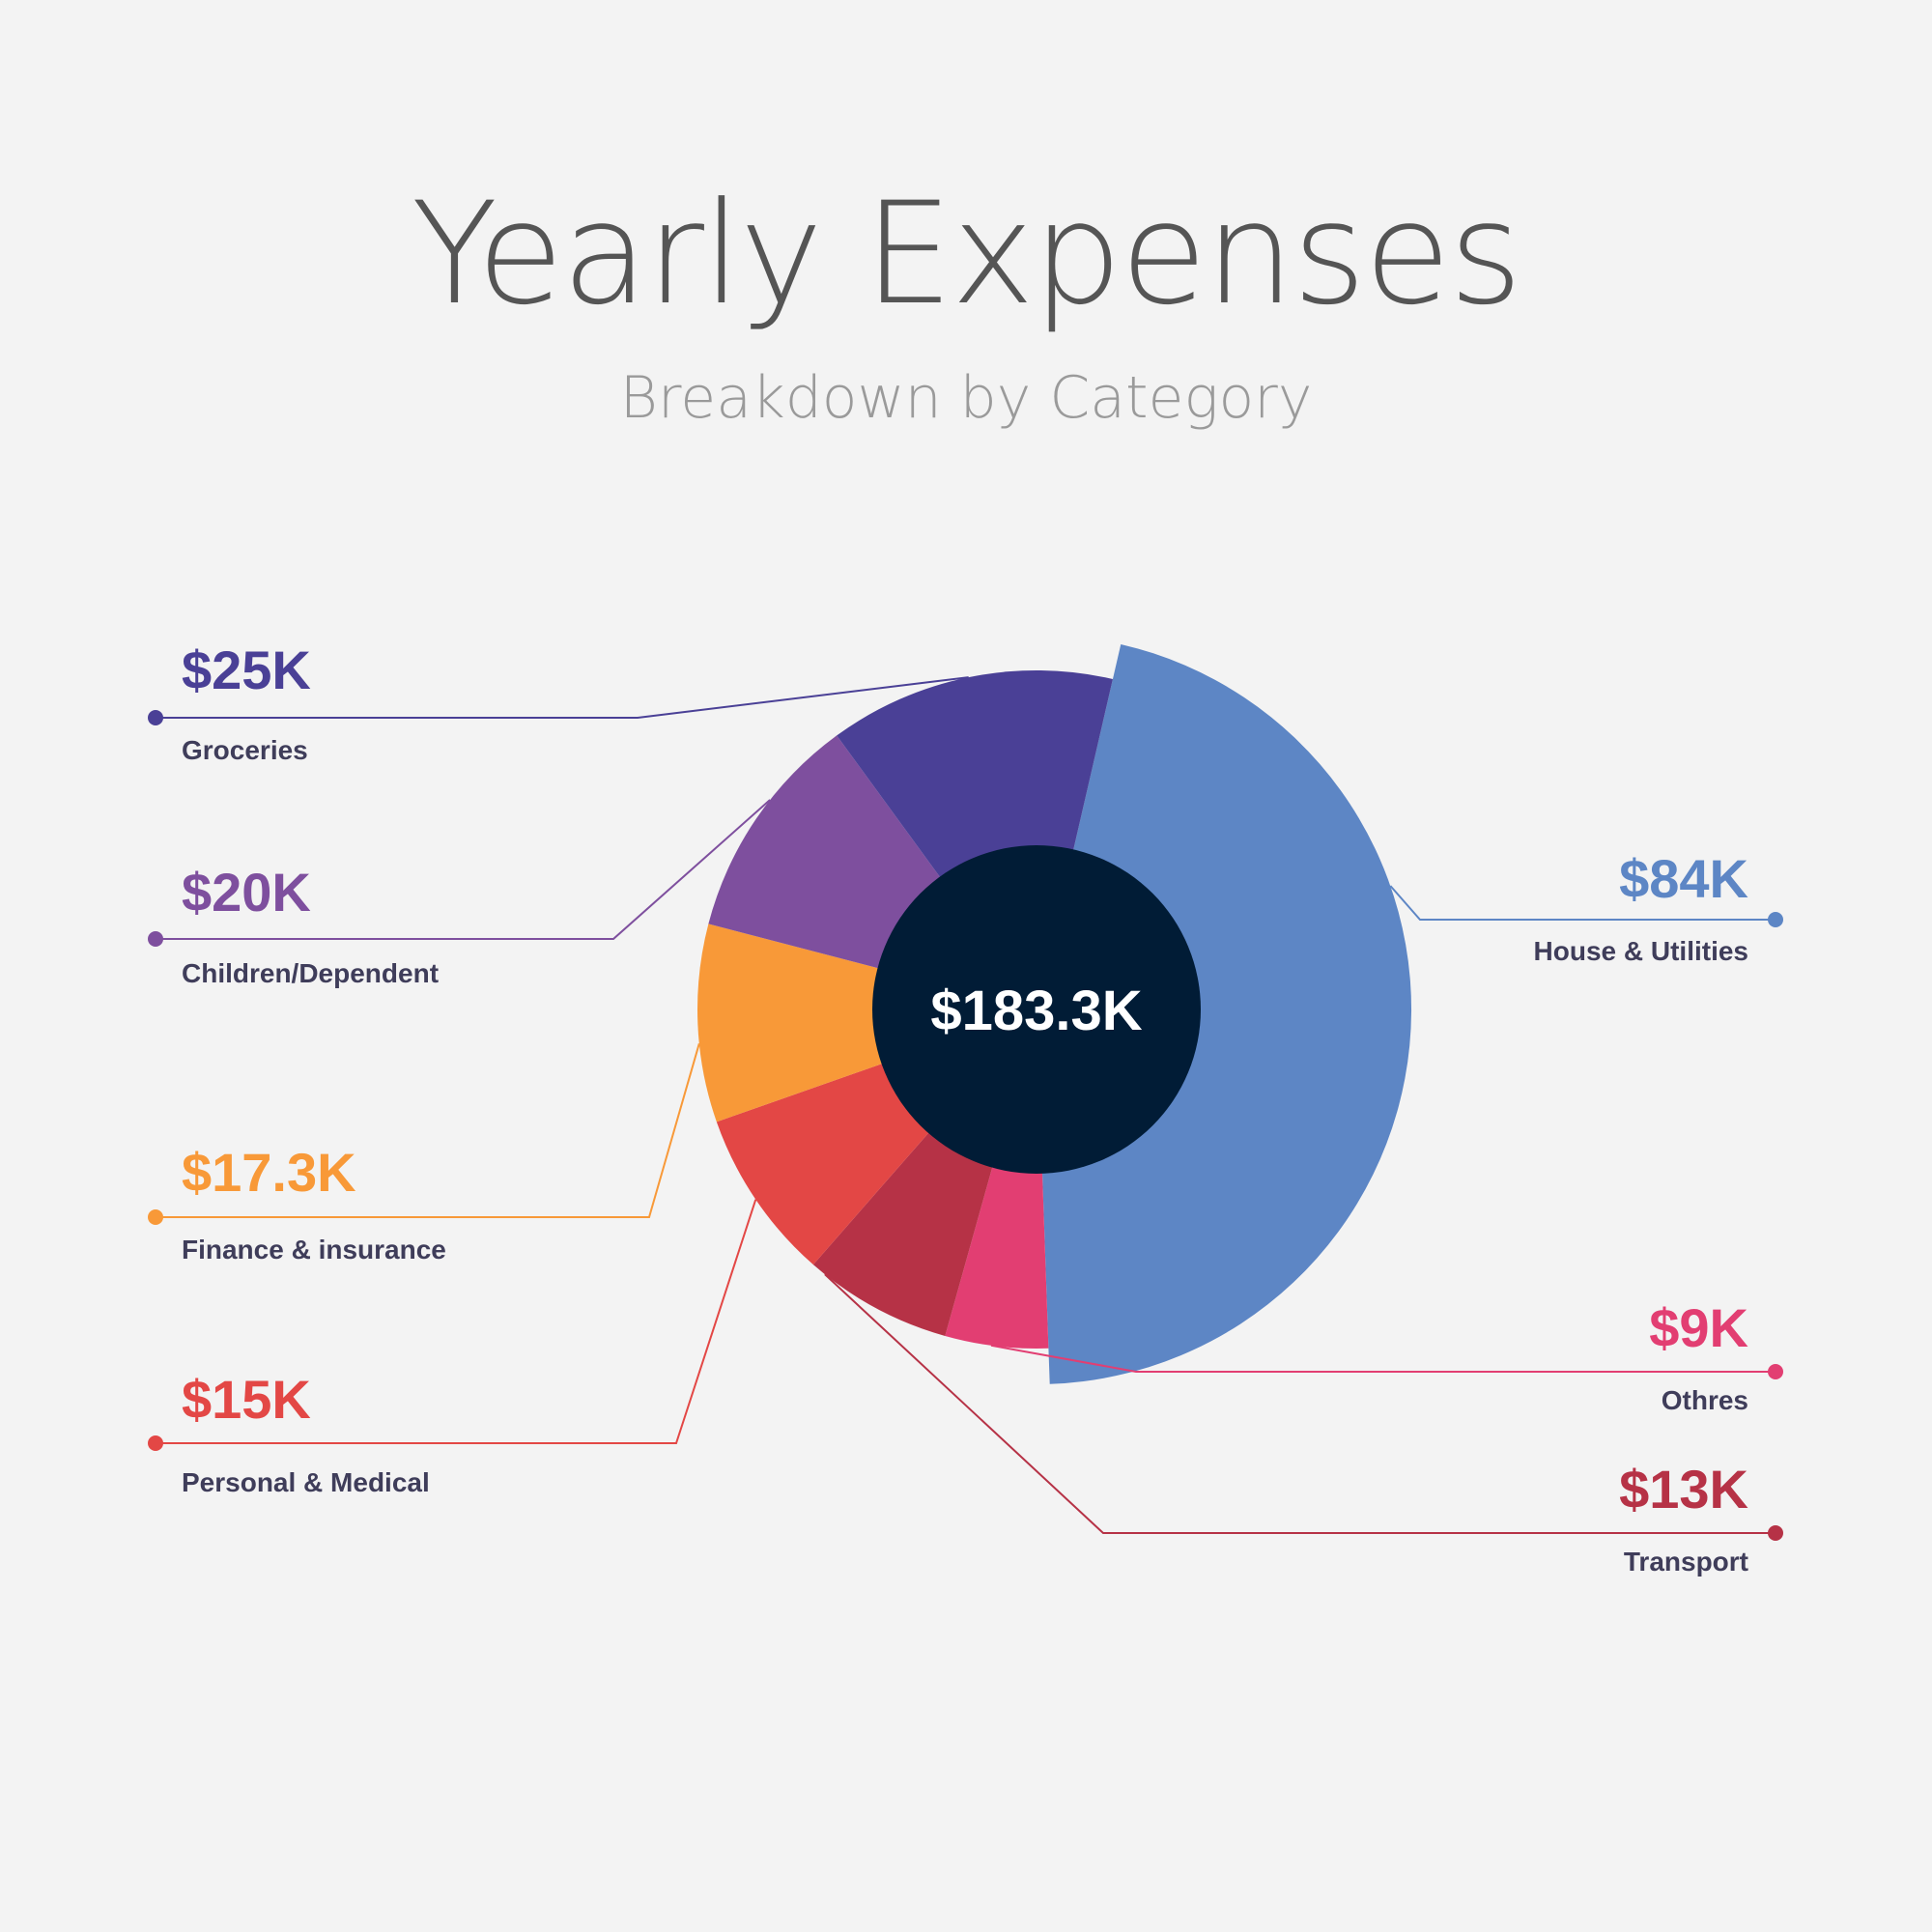 This screenshot has height=1932, width=1932. Describe the element at coordinates (1300, 1403) in the screenshot. I see `leader-line-transport` at that location.